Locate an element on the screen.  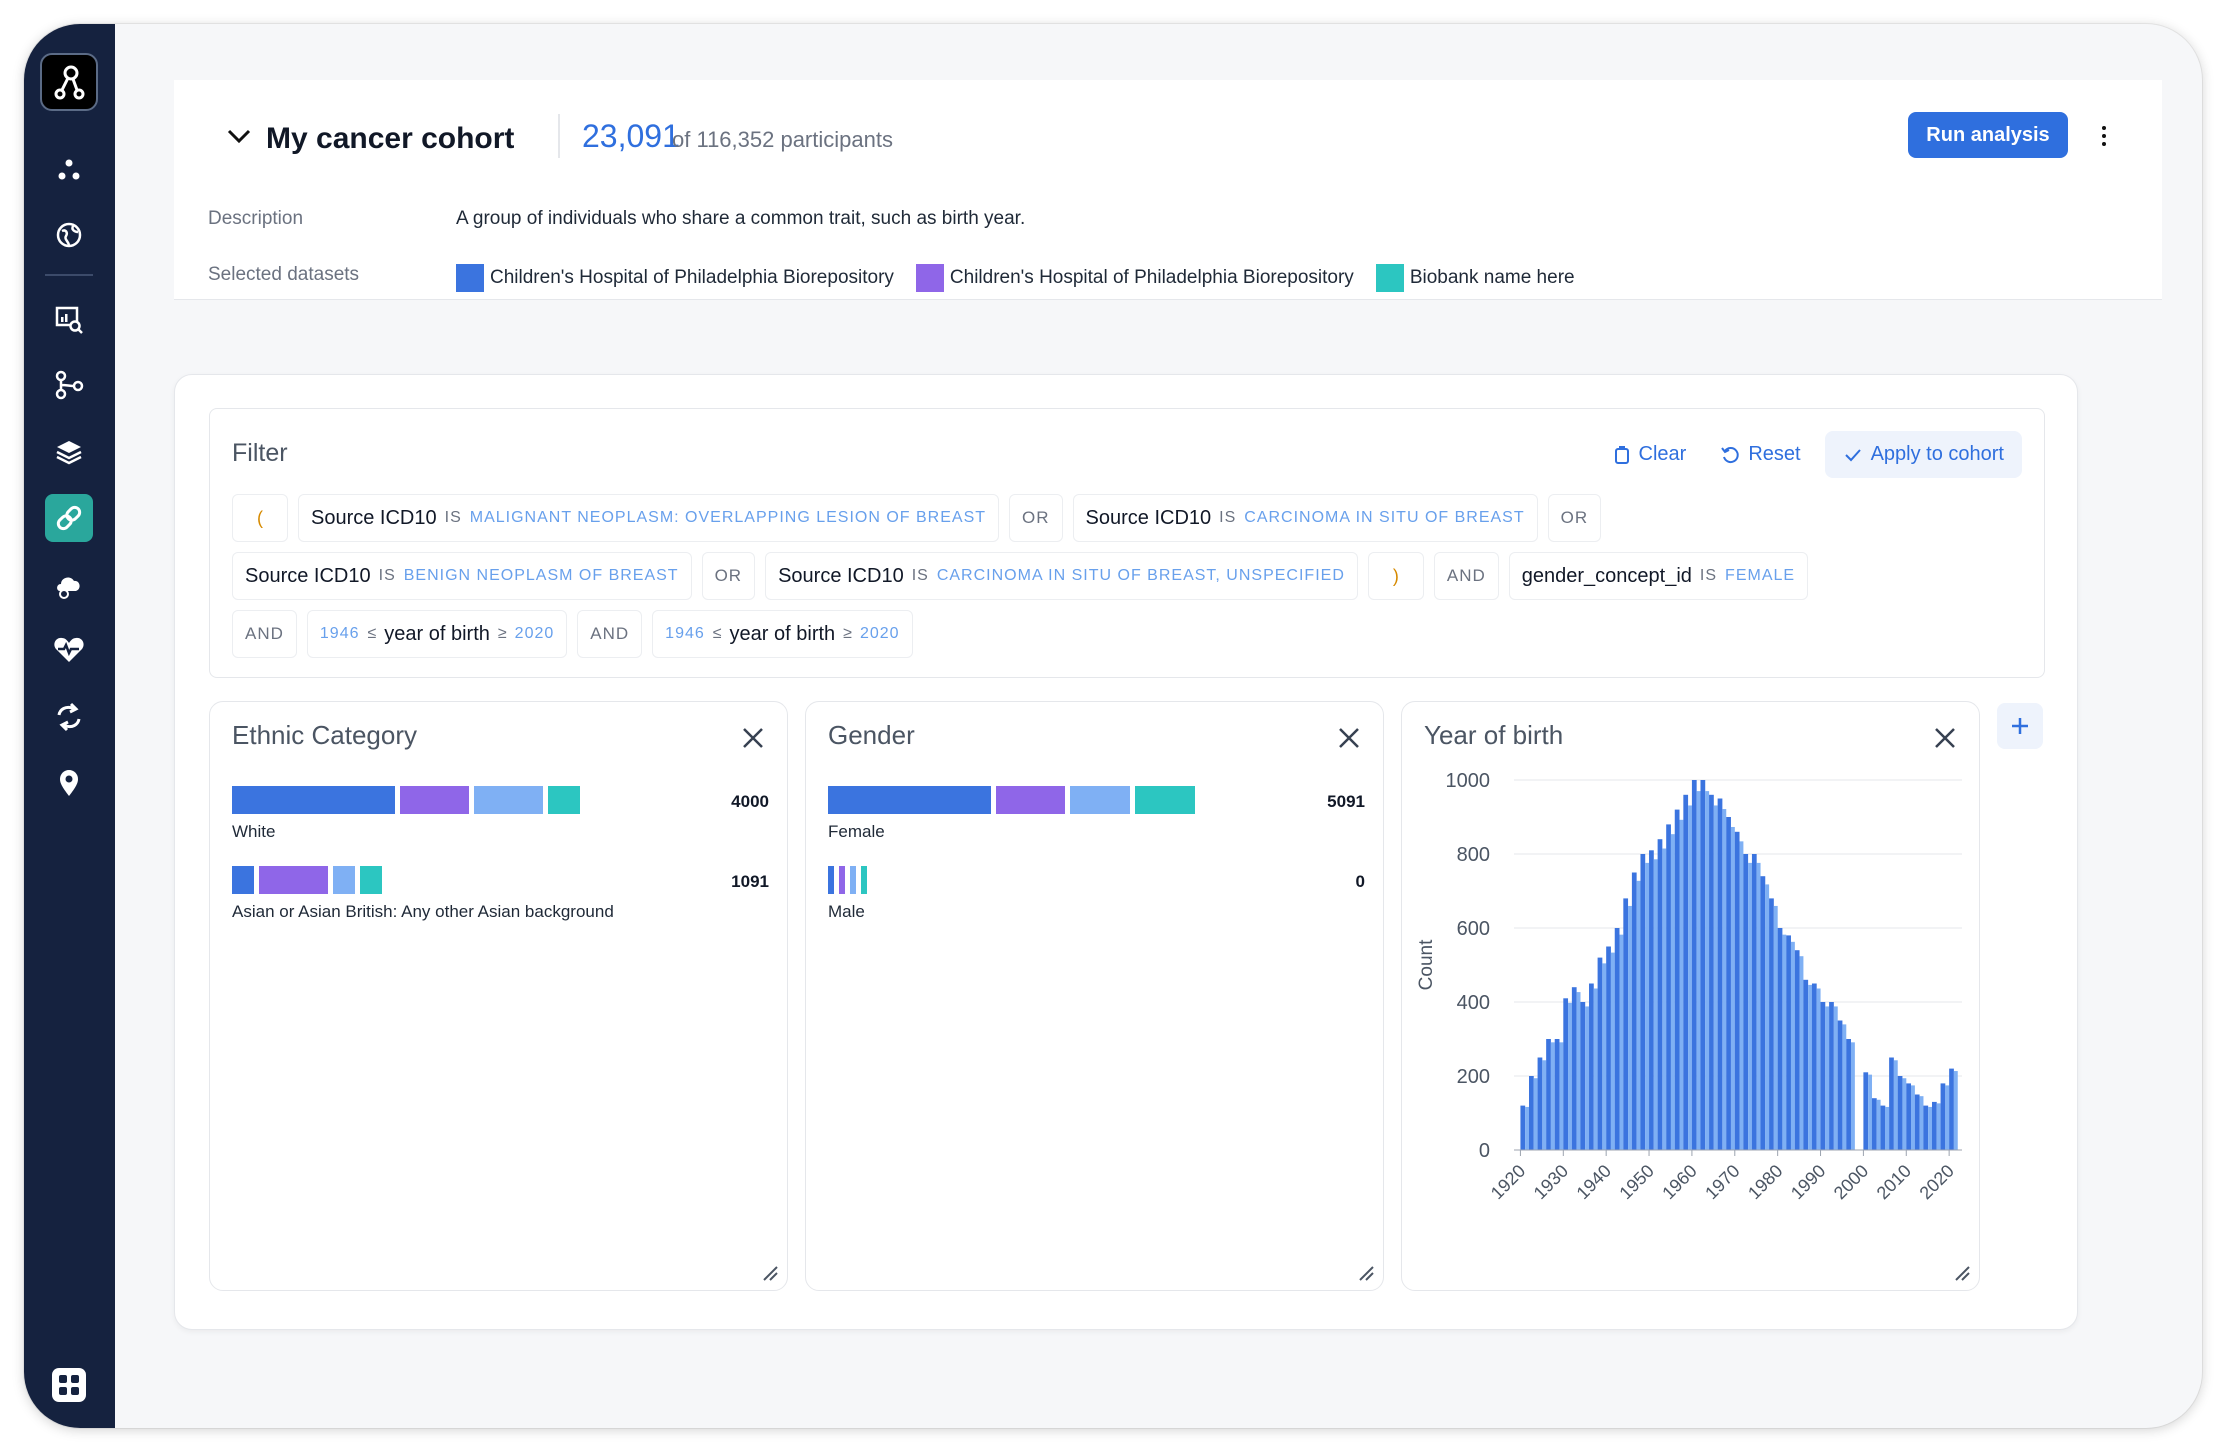
cloud-gear-icon is located at coordinates (69, 585).